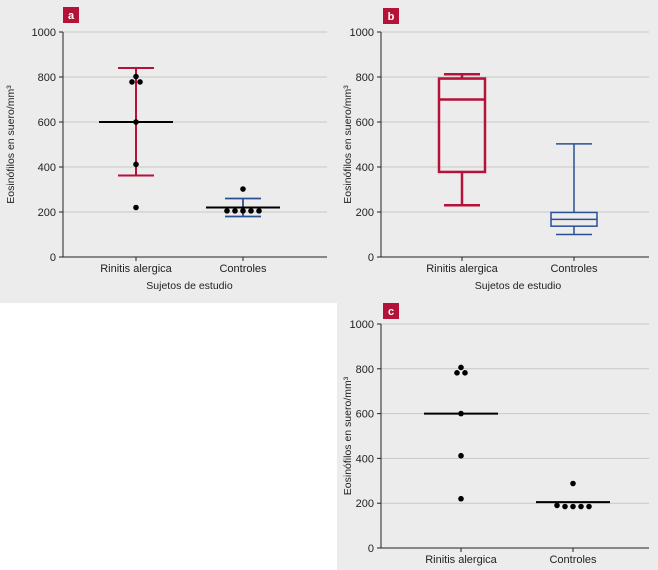 The height and width of the screenshot is (570, 658). I want to click on panel-badge-label: b, so click(391, 17).